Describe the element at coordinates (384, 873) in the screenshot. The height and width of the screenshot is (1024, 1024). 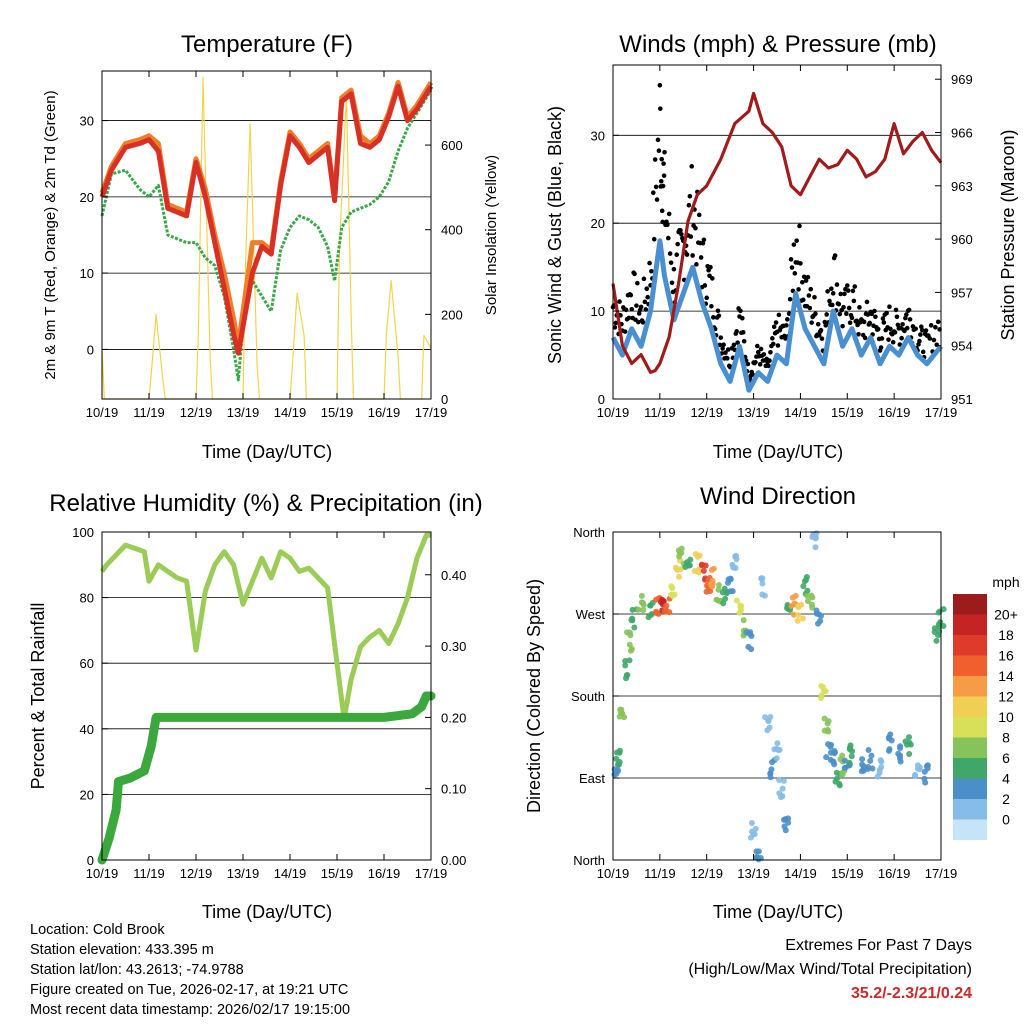
I see `x-tick-label: 16/19` at that location.